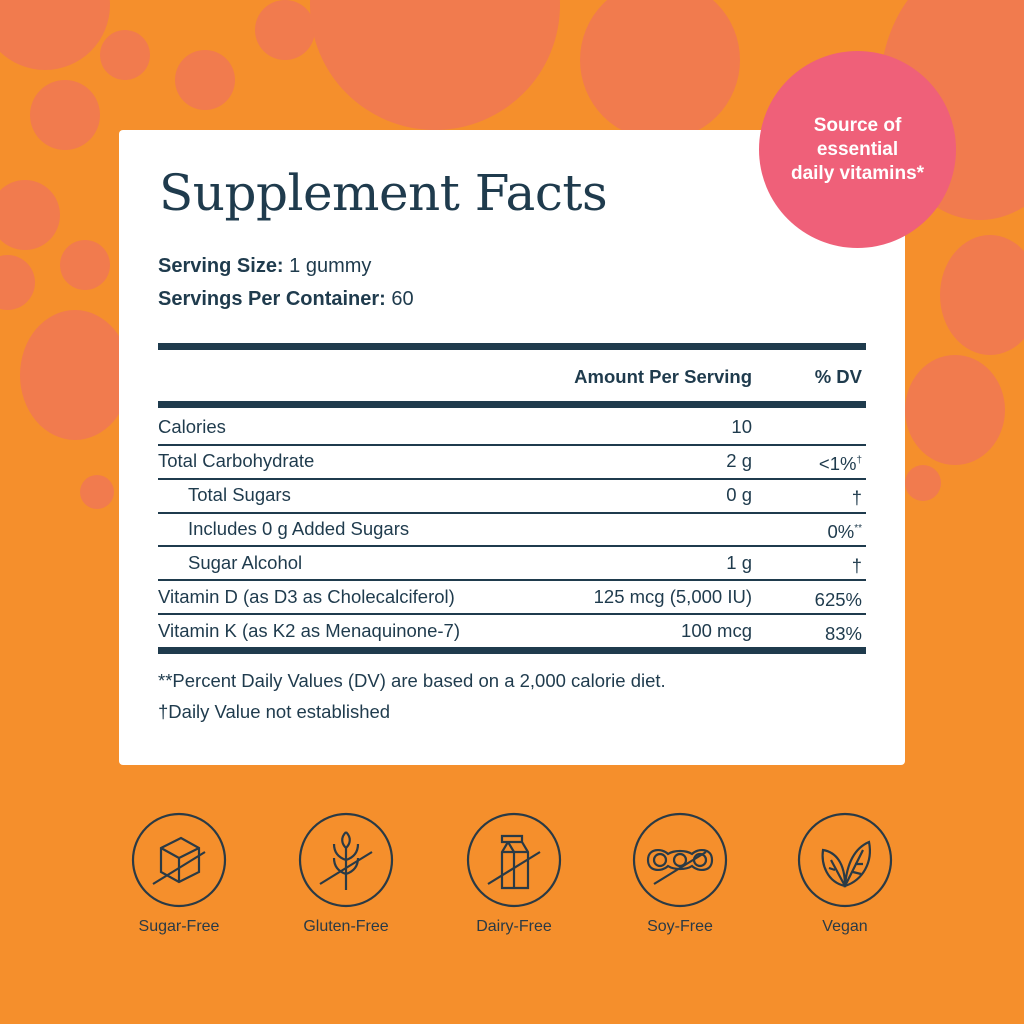 The height and width of the screenshot is (1024, 1024). Describe the element at coordinates (514, 926) in the screenshot. I see `feature-label-dairy-free: Dairy-Free` at that location.